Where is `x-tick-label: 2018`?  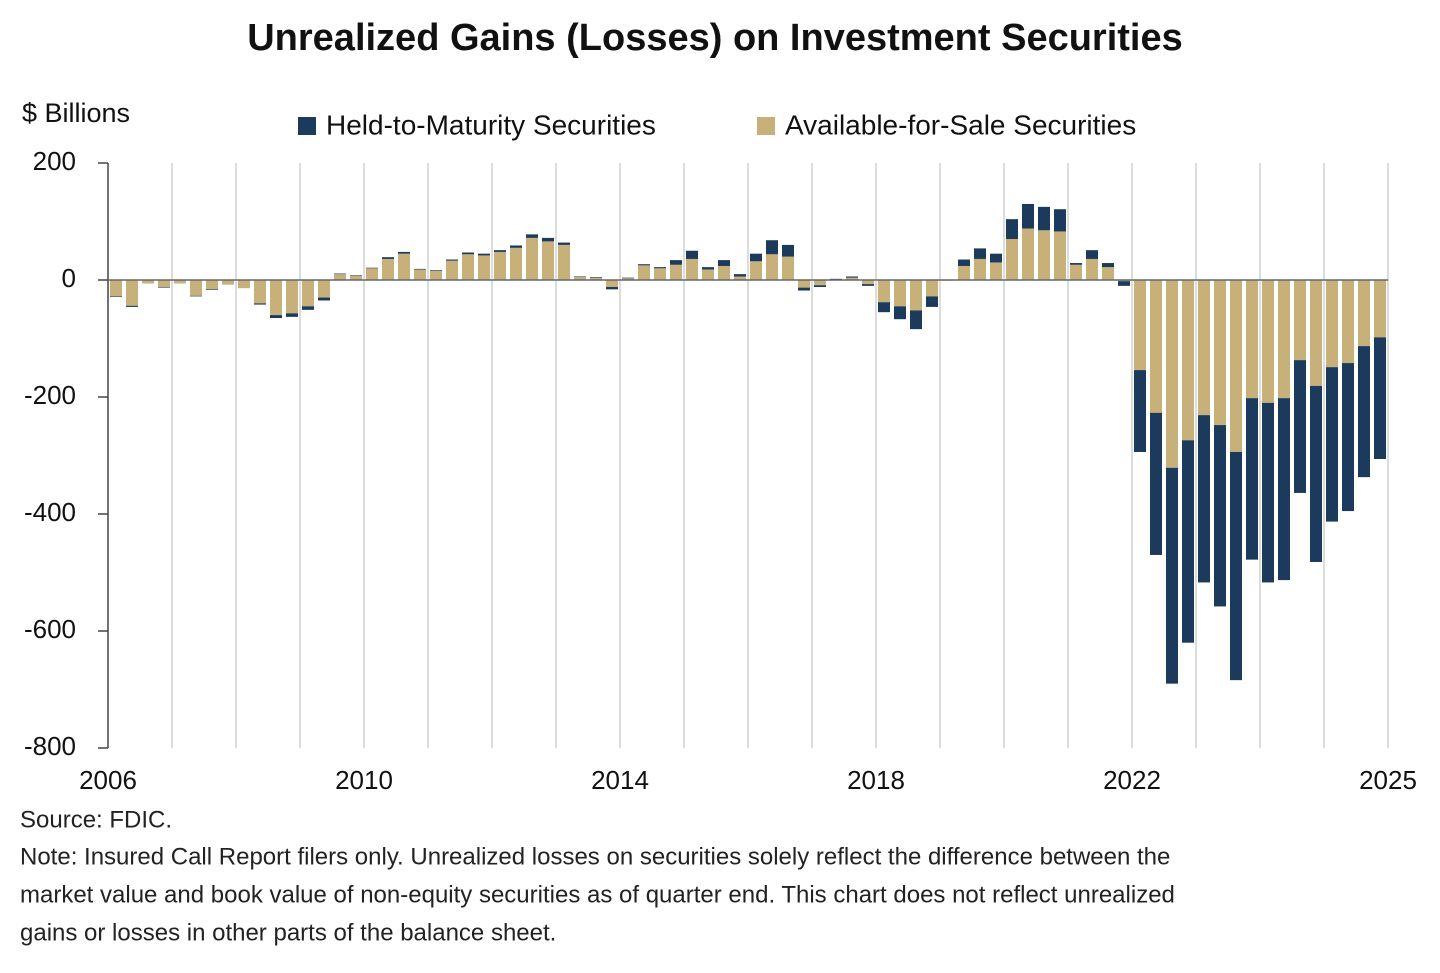 x-tick-label: 2018 is located at coordinates (876, 780).